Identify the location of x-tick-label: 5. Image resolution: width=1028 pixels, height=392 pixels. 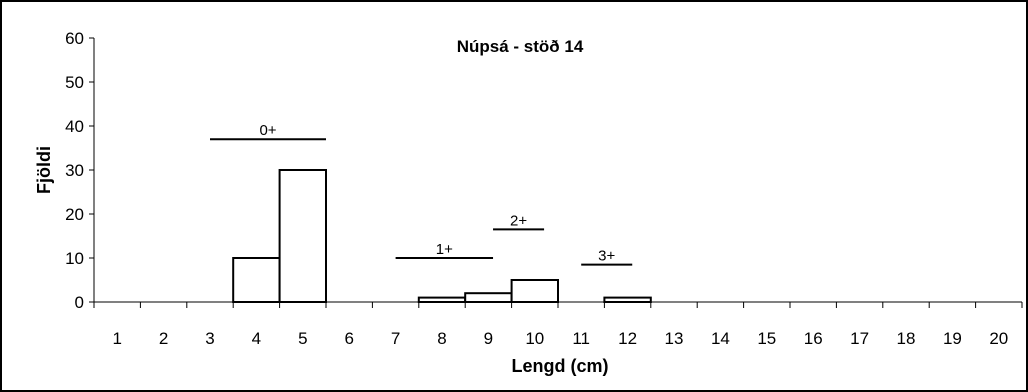
(302, 338).